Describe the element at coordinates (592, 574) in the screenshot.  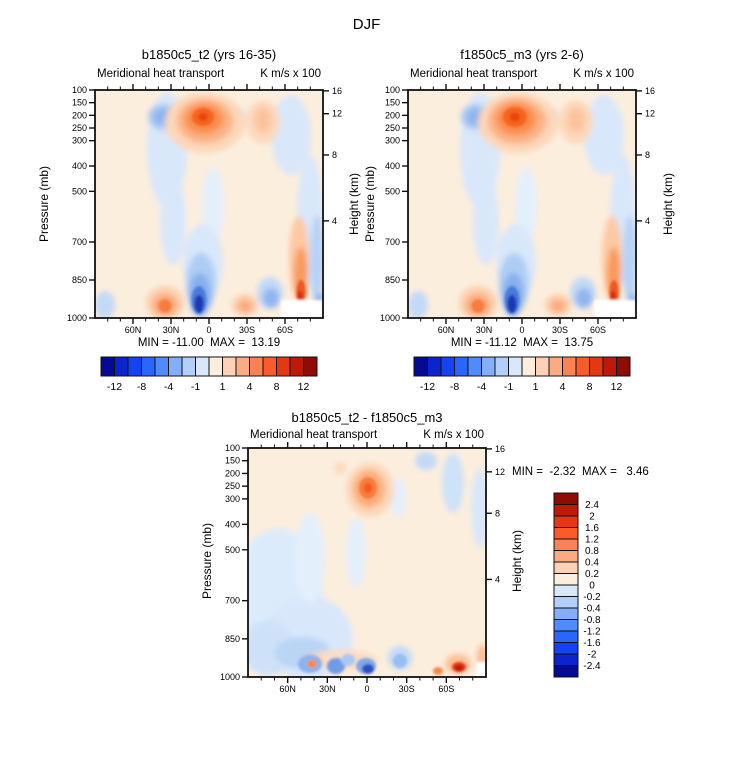
I see `svg-text: 0.2` at that location.